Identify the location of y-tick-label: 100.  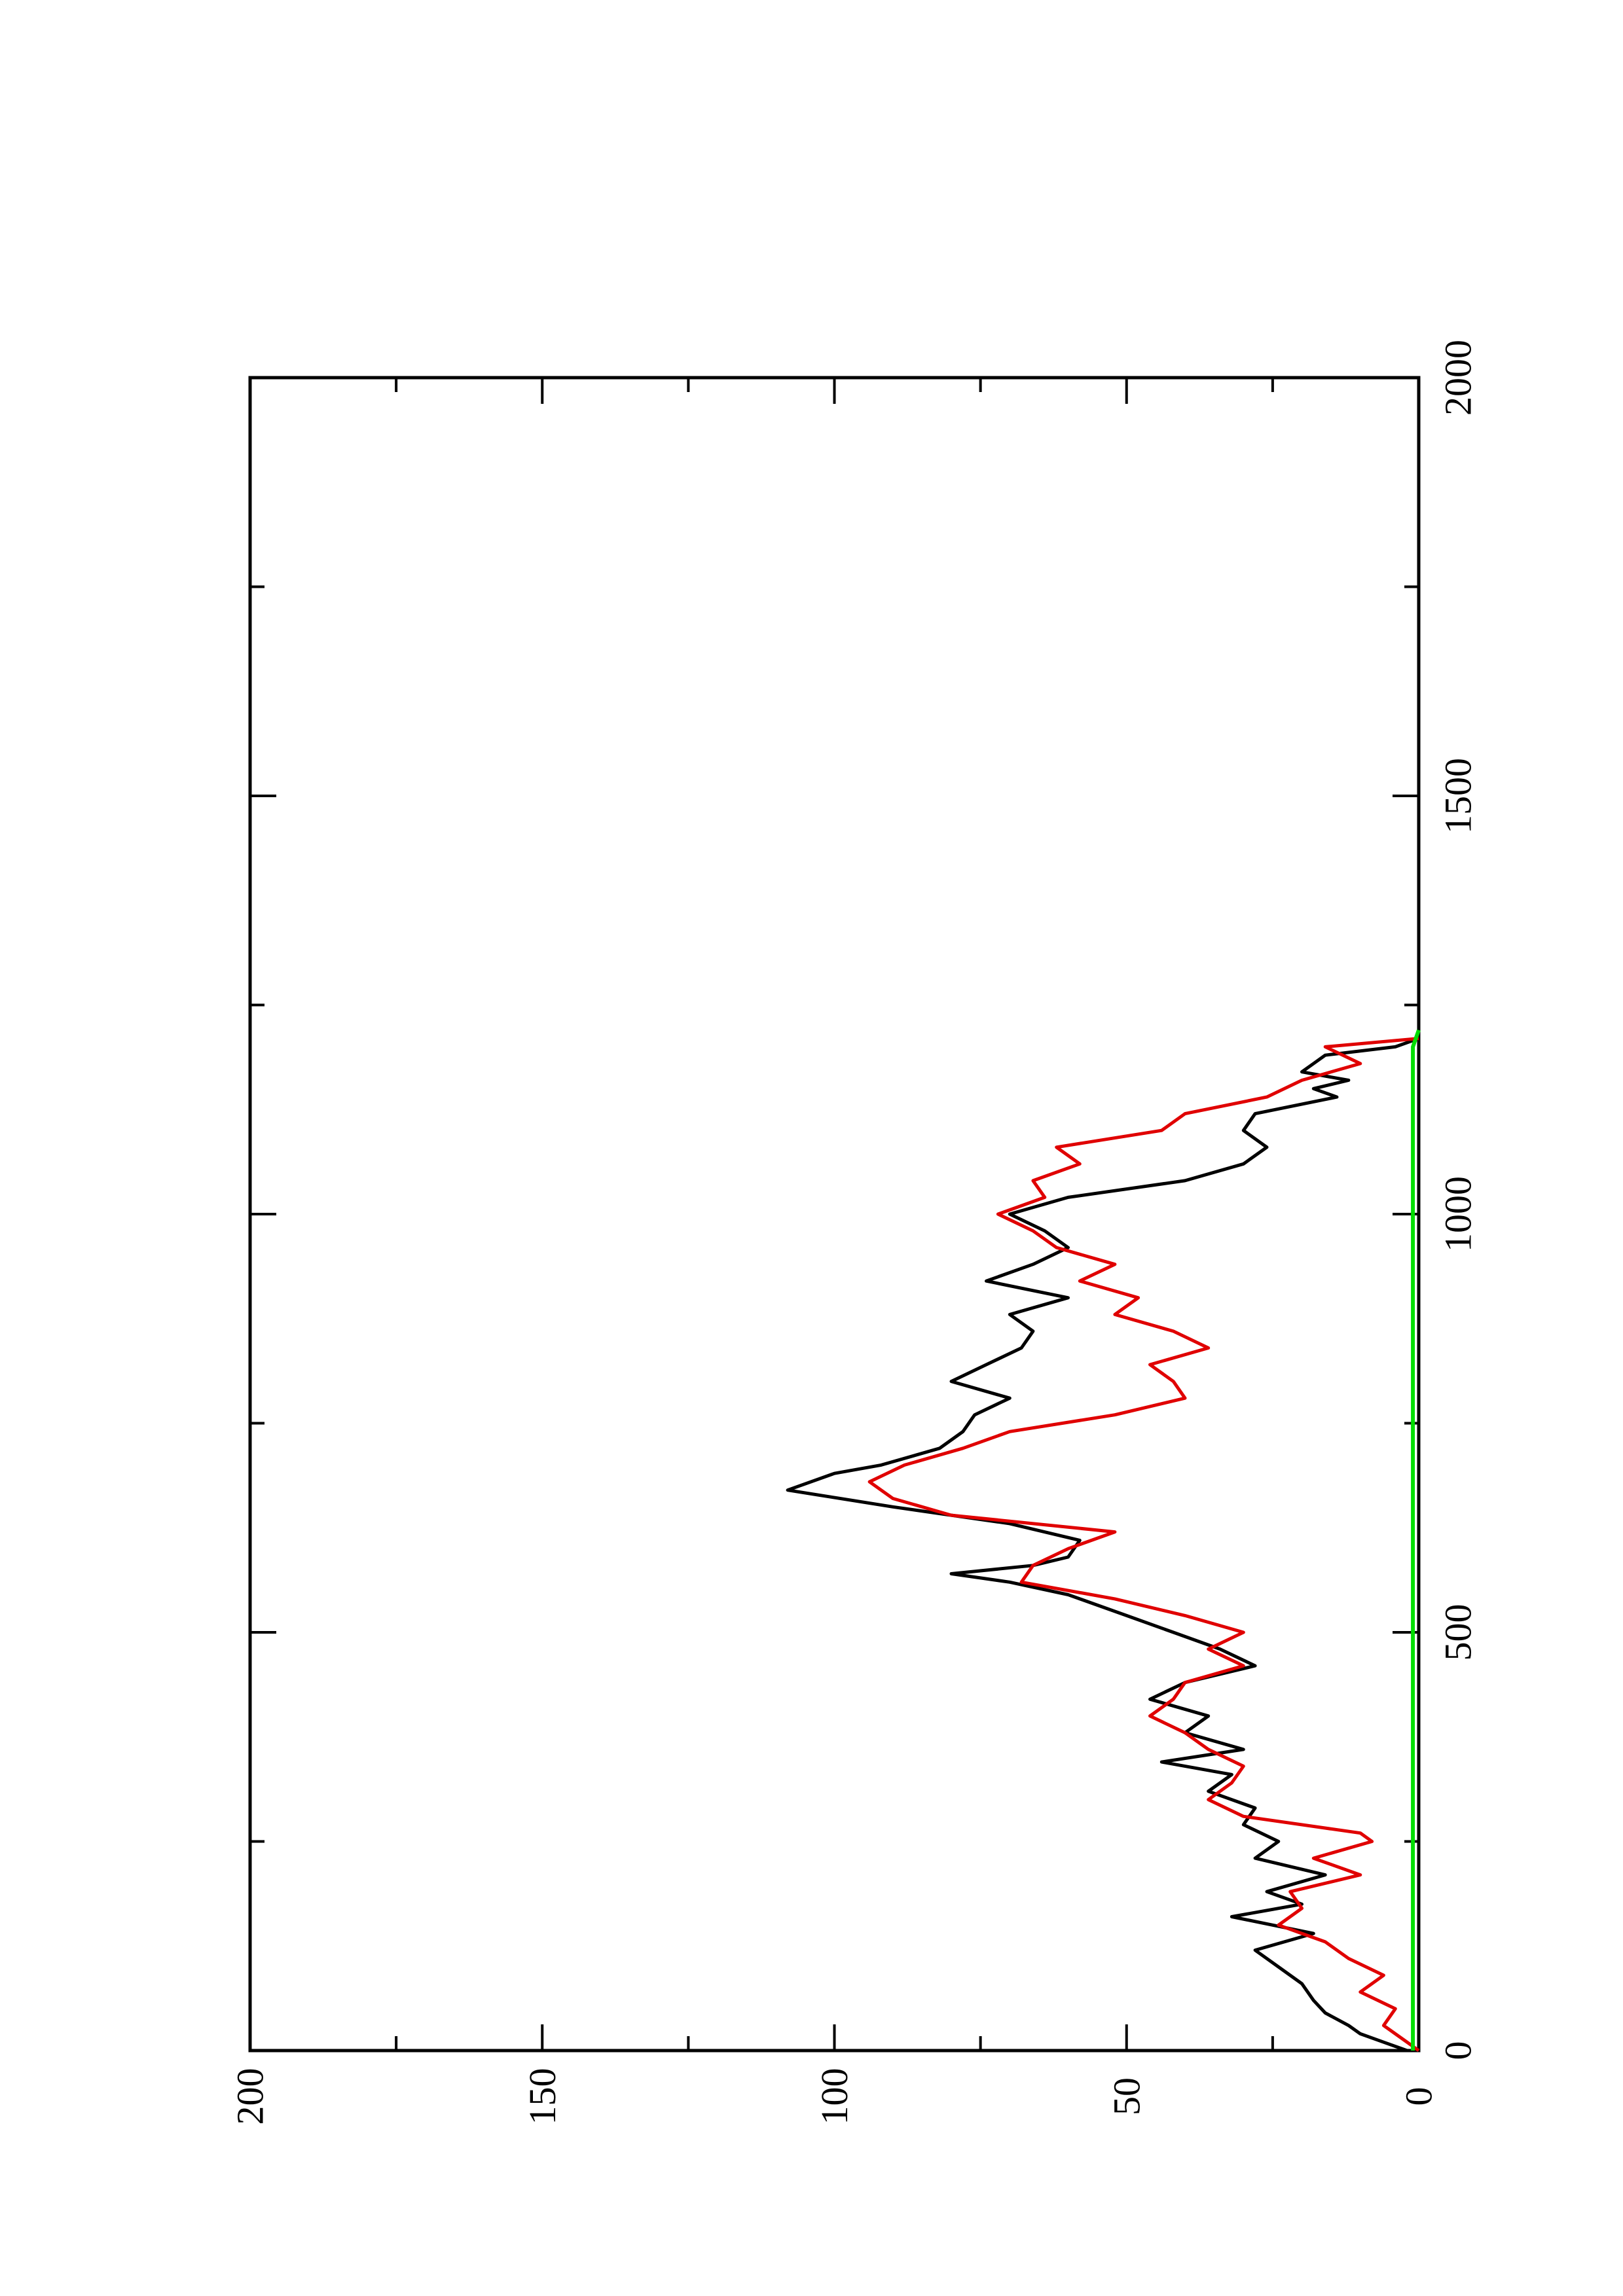
(834, 2096).